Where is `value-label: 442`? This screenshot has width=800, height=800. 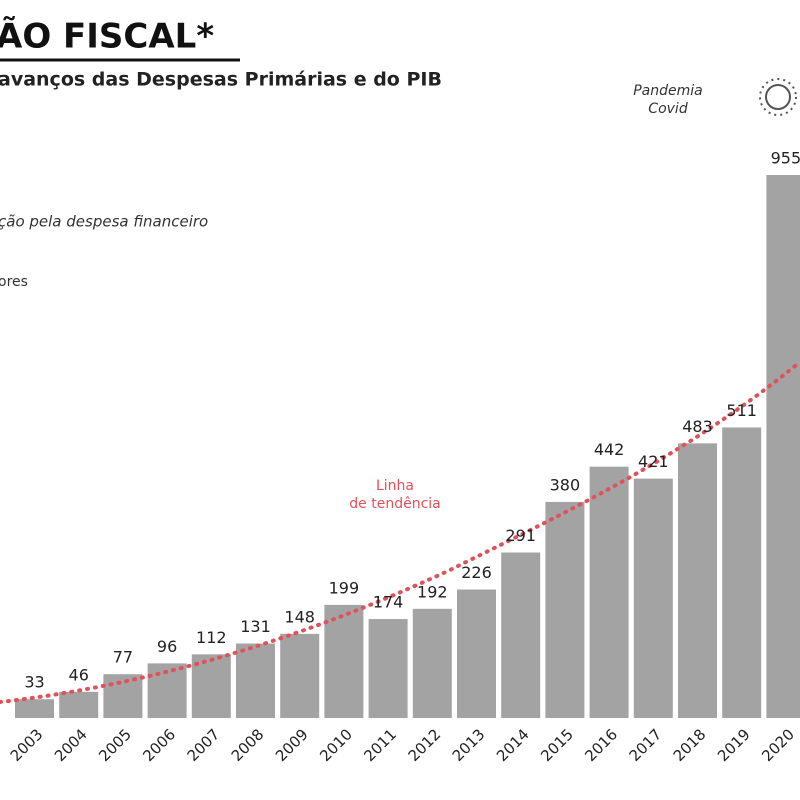
value-label: 442 is located at coordinates (609, 449).